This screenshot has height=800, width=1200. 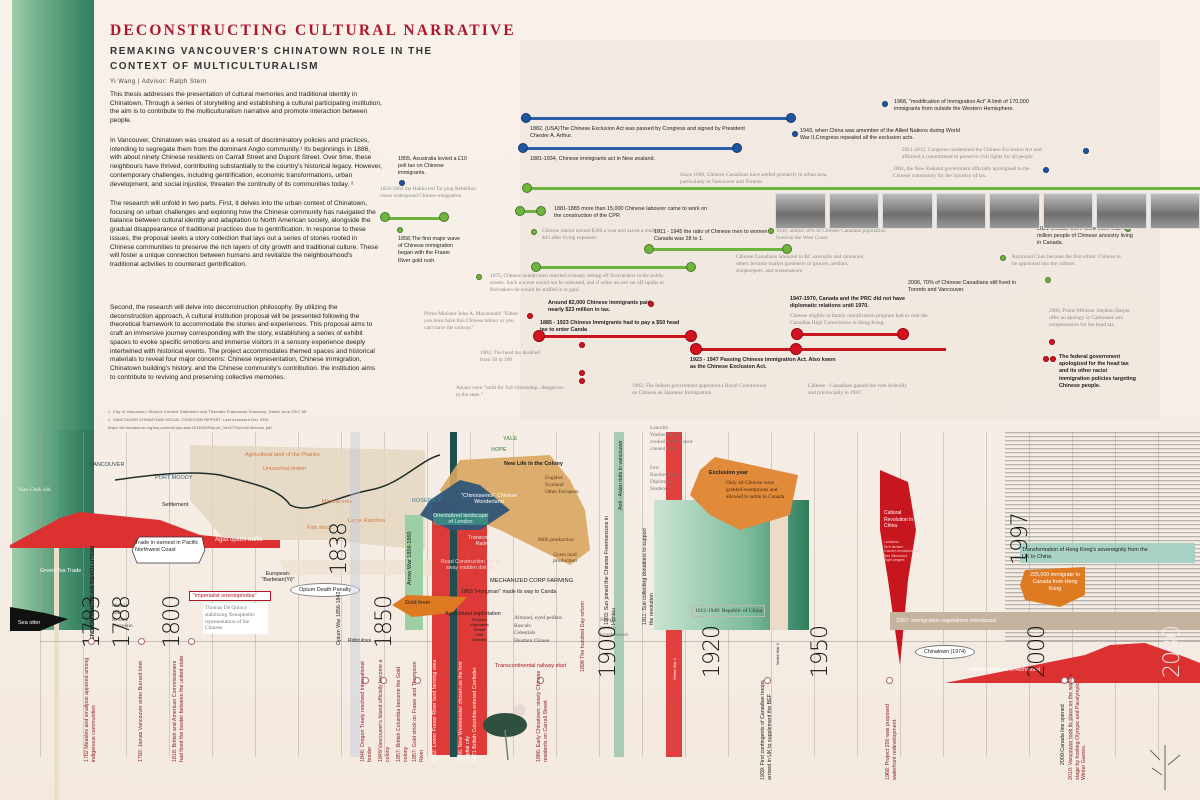 I want to click on byline: Yi Wang | Advisor: Ralph Stern, so click(x=158, y=82).